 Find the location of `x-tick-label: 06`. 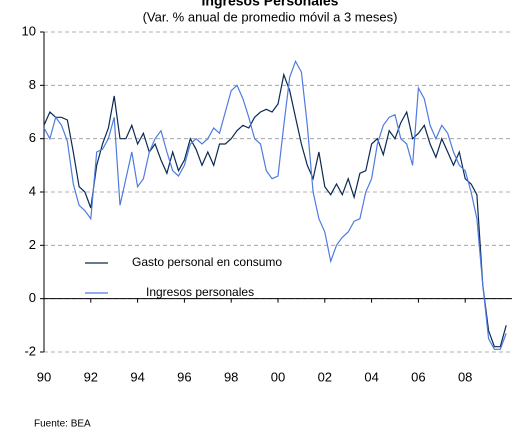

x-tick-label: 06 is located at coordinates (418, 376).